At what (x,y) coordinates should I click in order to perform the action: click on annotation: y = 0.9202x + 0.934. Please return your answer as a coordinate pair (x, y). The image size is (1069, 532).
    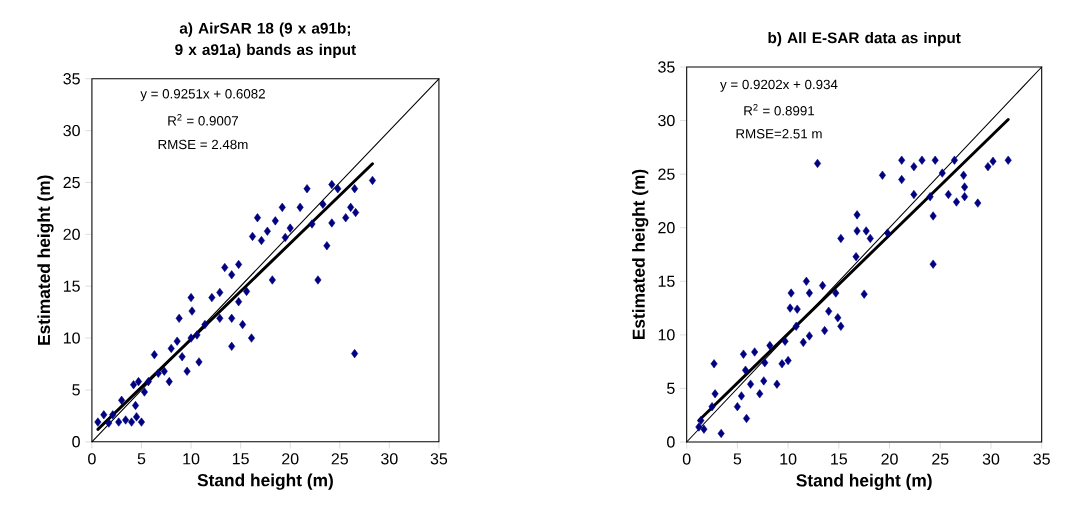
    Looking at the image, I should click on (779, 85).